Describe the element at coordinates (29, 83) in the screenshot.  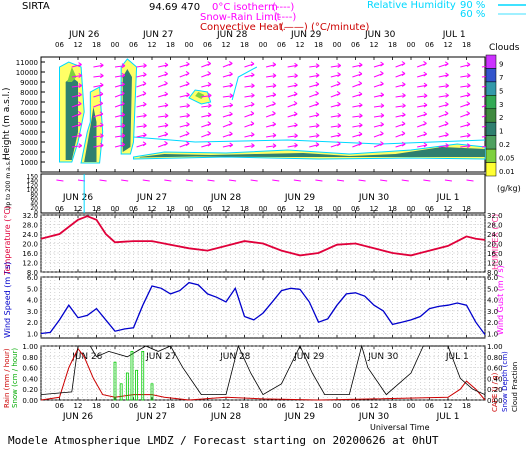
I see `height-tick-label: 9000` at that location.